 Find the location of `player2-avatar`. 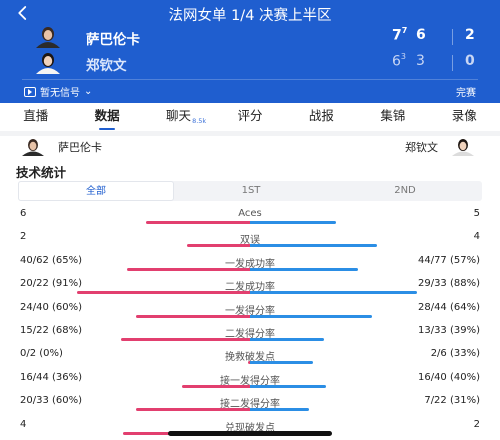

player2-avatar is located at coordinates (48, 63).